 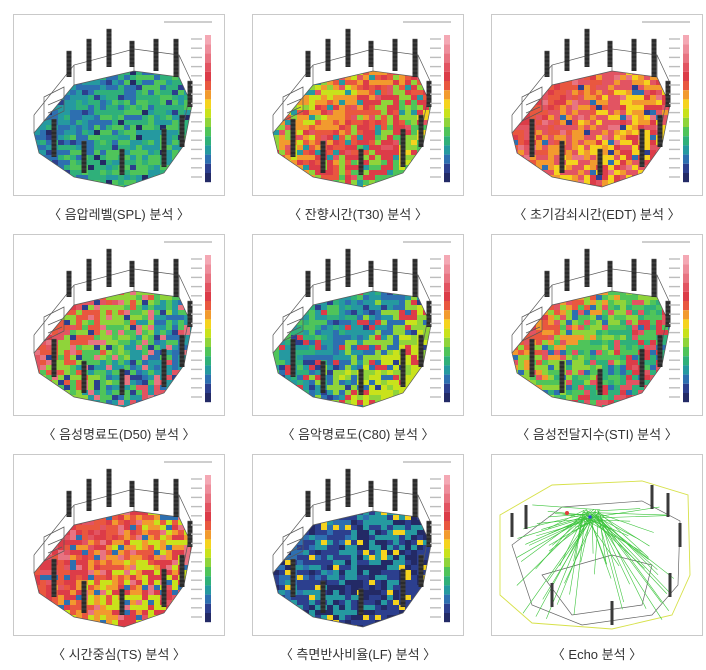 What do you see at coordinates (597, 214) in the screenshot?
I see `panel-caption: 〈 초기감쇠시간(EDT) 분석 〉` at bounding box center [597, 214].